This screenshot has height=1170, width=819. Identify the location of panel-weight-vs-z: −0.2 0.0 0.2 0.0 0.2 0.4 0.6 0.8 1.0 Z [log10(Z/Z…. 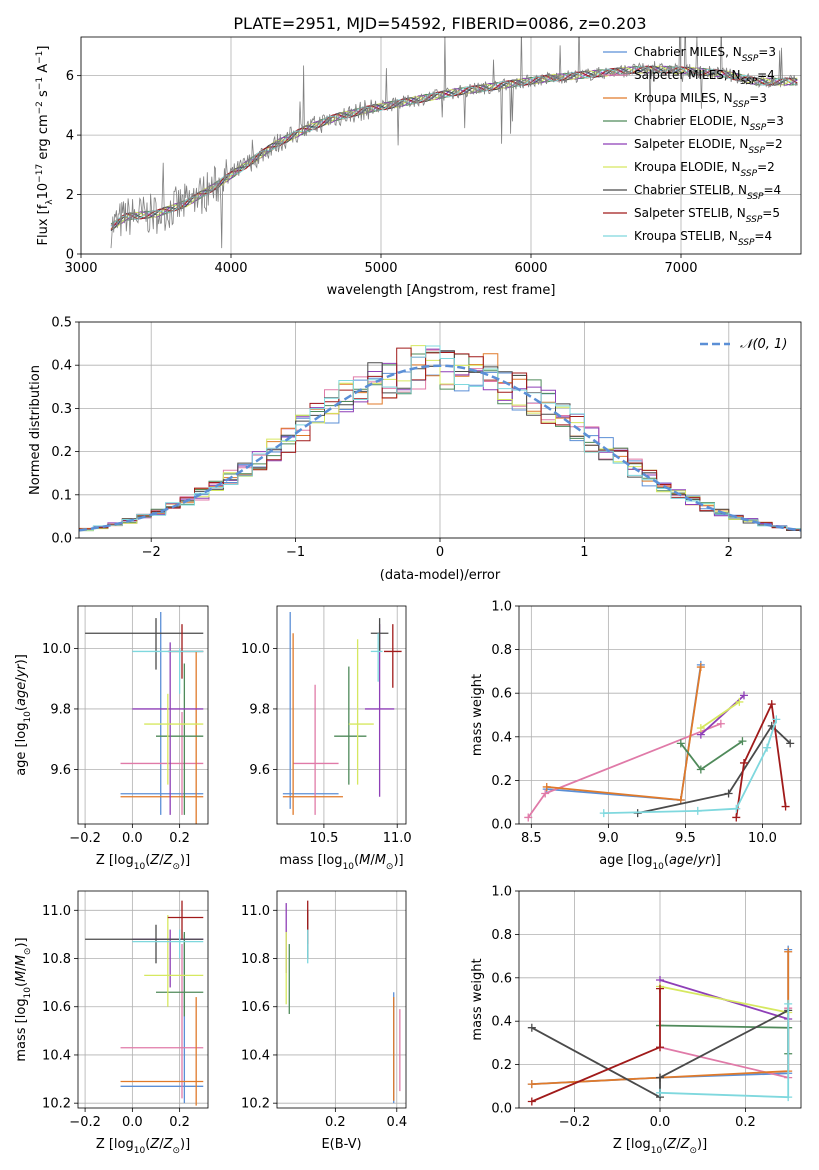
(636, 1020).